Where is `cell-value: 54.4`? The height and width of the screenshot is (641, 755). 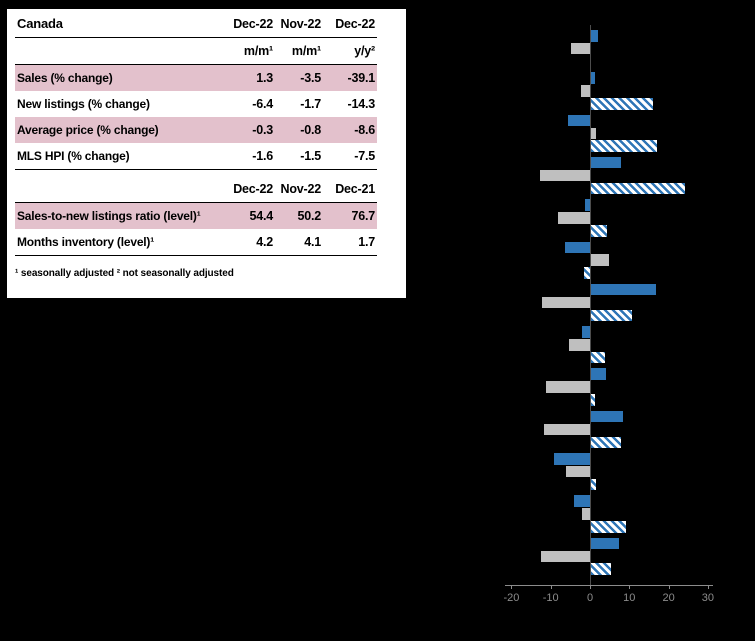 cell-value: 54.4 is located at coordinates (261, 216).